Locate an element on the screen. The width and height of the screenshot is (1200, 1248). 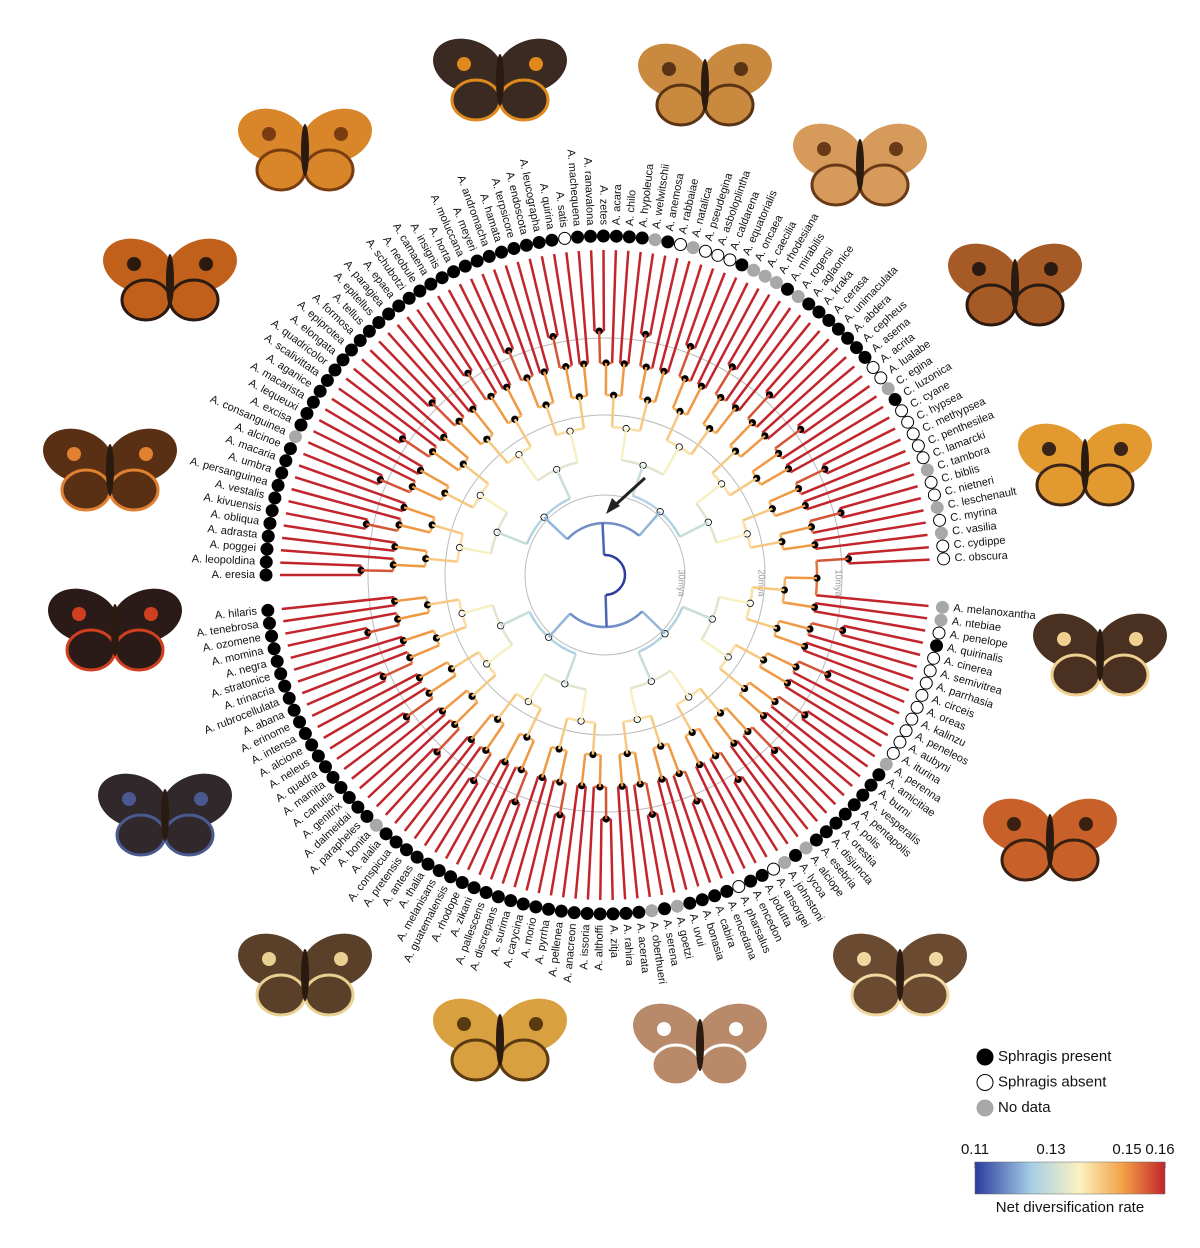
legend-dot is located at coordinates (985, 1082).